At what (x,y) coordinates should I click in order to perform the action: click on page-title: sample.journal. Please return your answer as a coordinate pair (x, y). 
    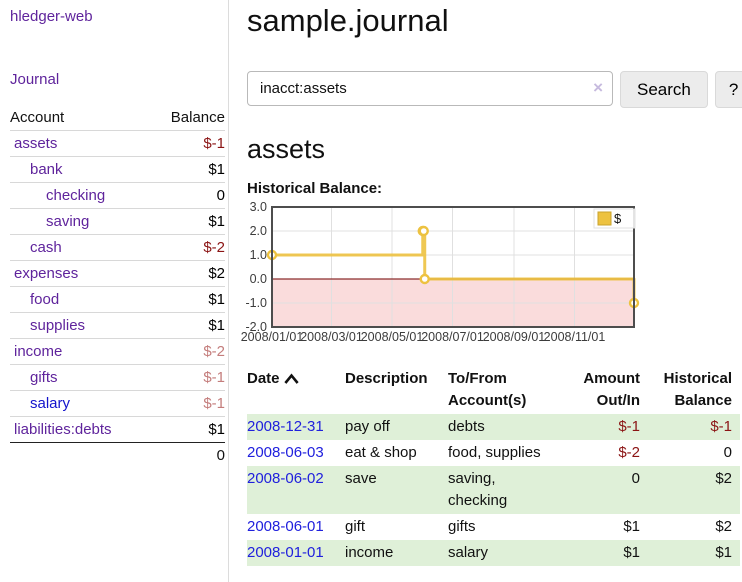
    Looking at the image, I should click on (348, 20).